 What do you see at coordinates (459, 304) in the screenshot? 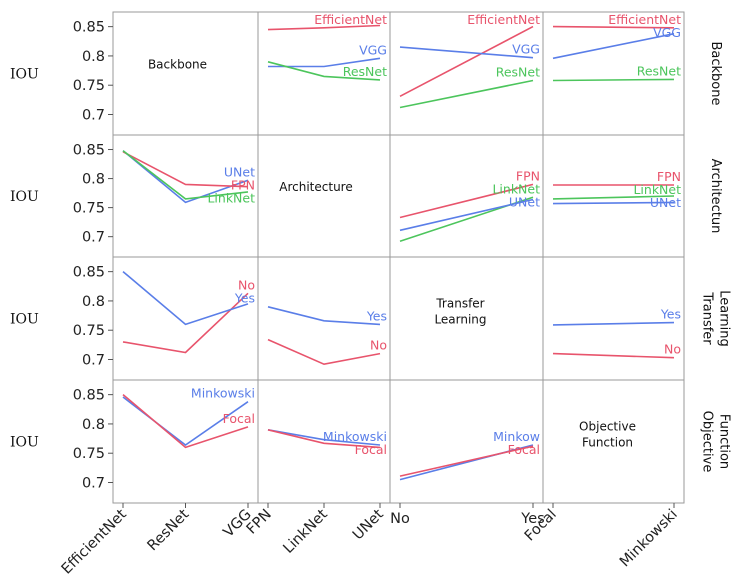
I see `diagonal-factor-label: Transfer` at bounding box center [459, 304].